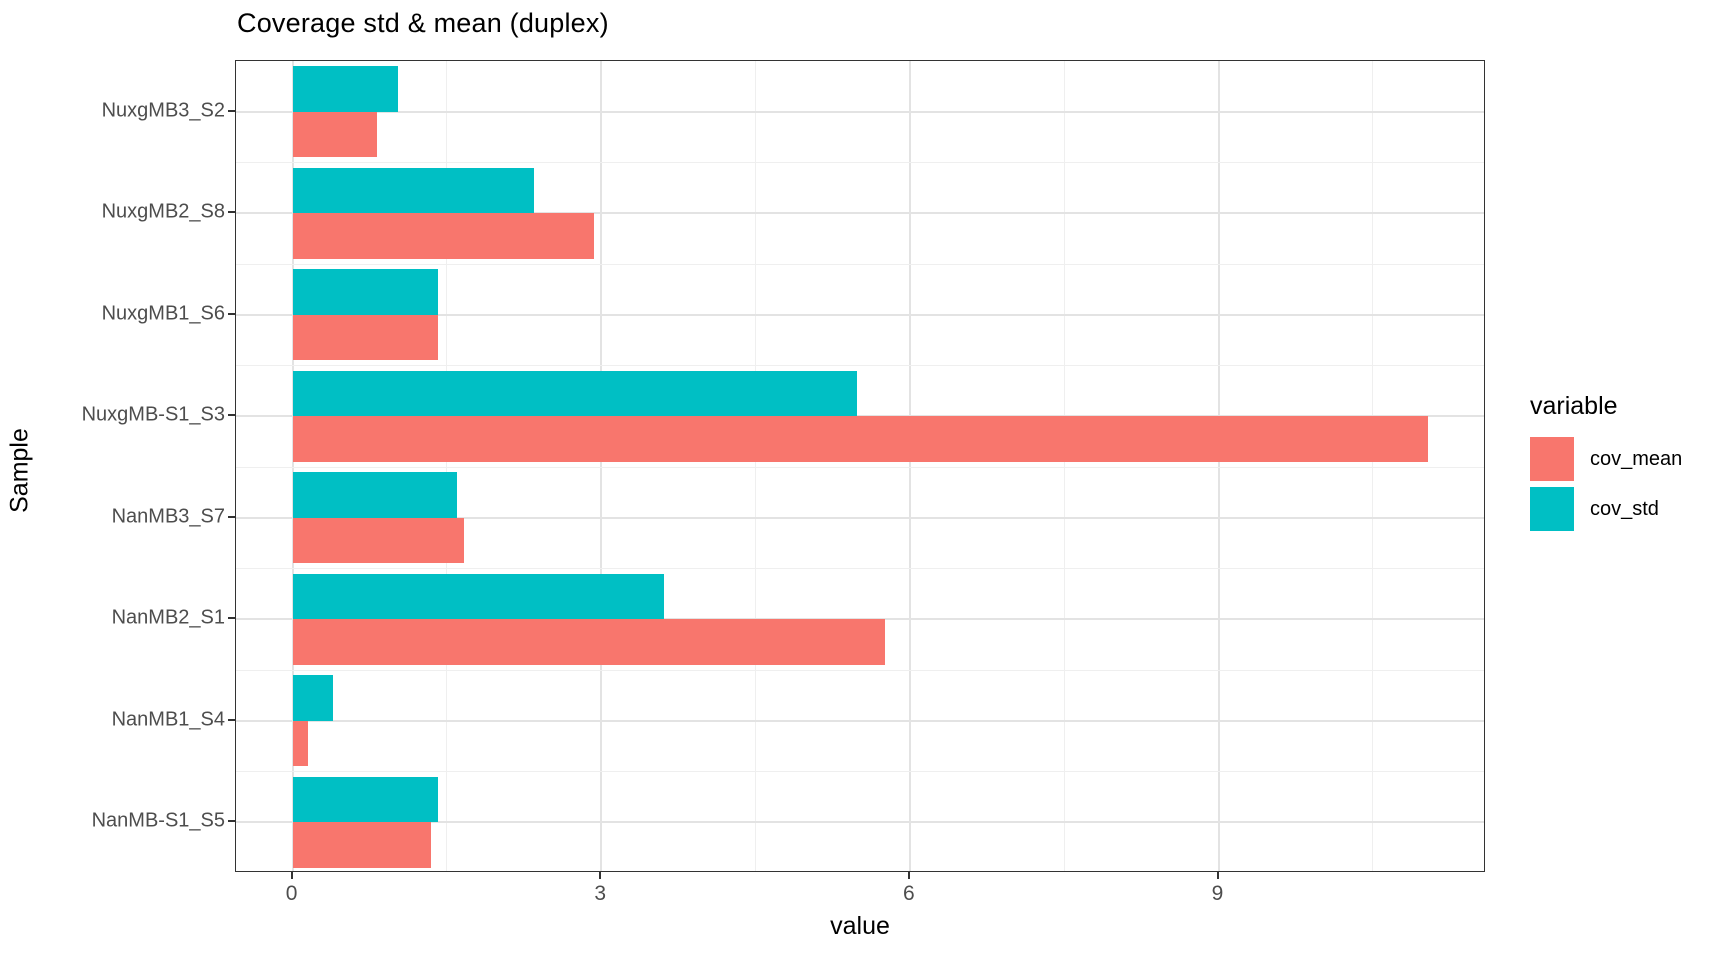 The height and width of the screenshot is (960, 1728). Describe the element at coordinates (575, 393) in the screenshot. I see `bar-cov_std-NuxgMB-S1_S3` at that location.